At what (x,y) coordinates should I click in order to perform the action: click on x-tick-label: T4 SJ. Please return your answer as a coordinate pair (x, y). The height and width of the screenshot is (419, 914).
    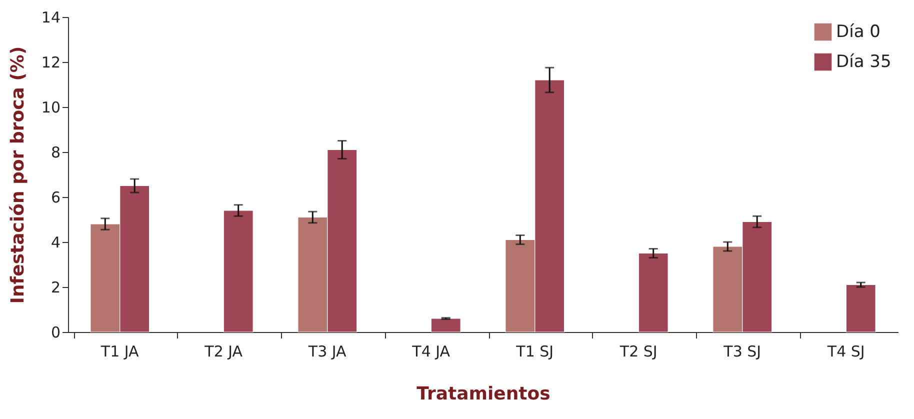
    Looking at the image, I should click on (845, 351).